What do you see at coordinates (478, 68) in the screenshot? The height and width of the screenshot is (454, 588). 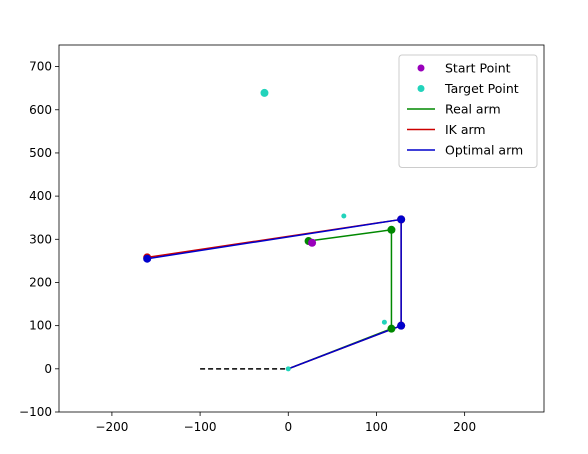 I see `legend-label: Start Point` at bounding box center [478, 68].